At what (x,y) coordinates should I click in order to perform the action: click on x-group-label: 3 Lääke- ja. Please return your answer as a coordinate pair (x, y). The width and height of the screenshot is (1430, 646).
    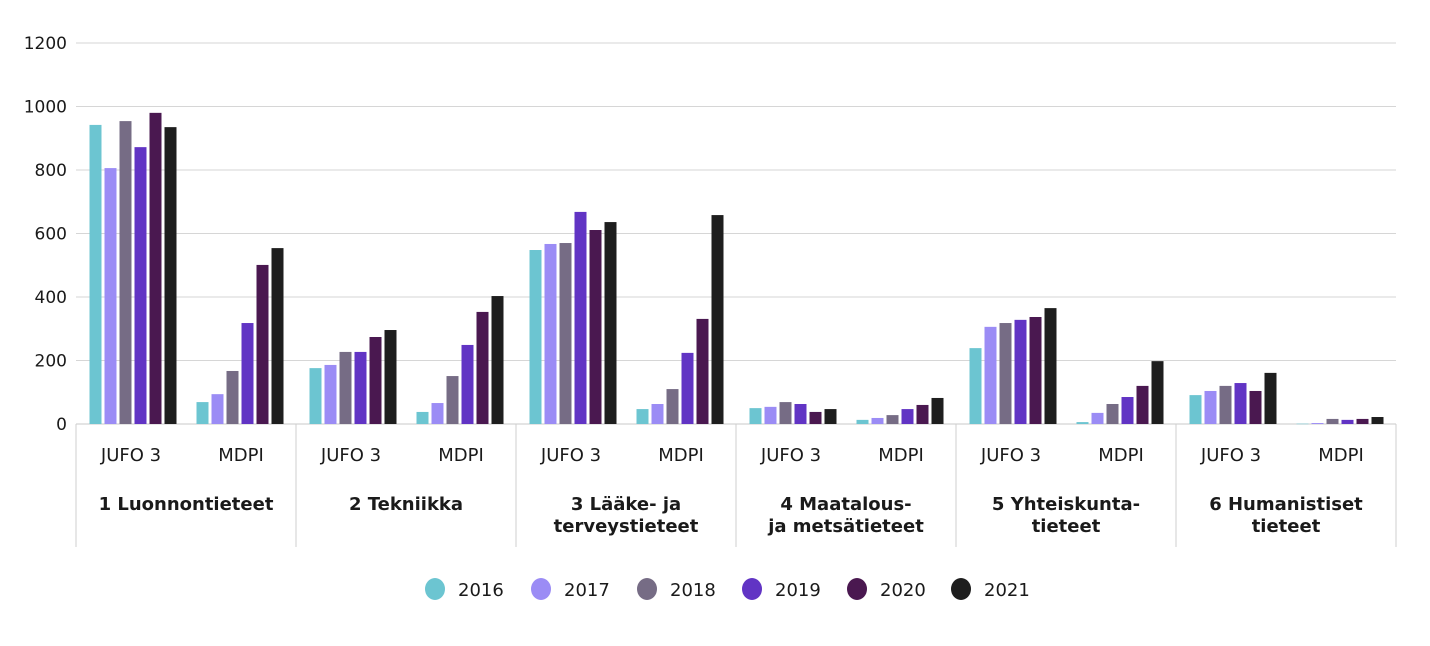
    Looking at the image, I should click on (626, 504).